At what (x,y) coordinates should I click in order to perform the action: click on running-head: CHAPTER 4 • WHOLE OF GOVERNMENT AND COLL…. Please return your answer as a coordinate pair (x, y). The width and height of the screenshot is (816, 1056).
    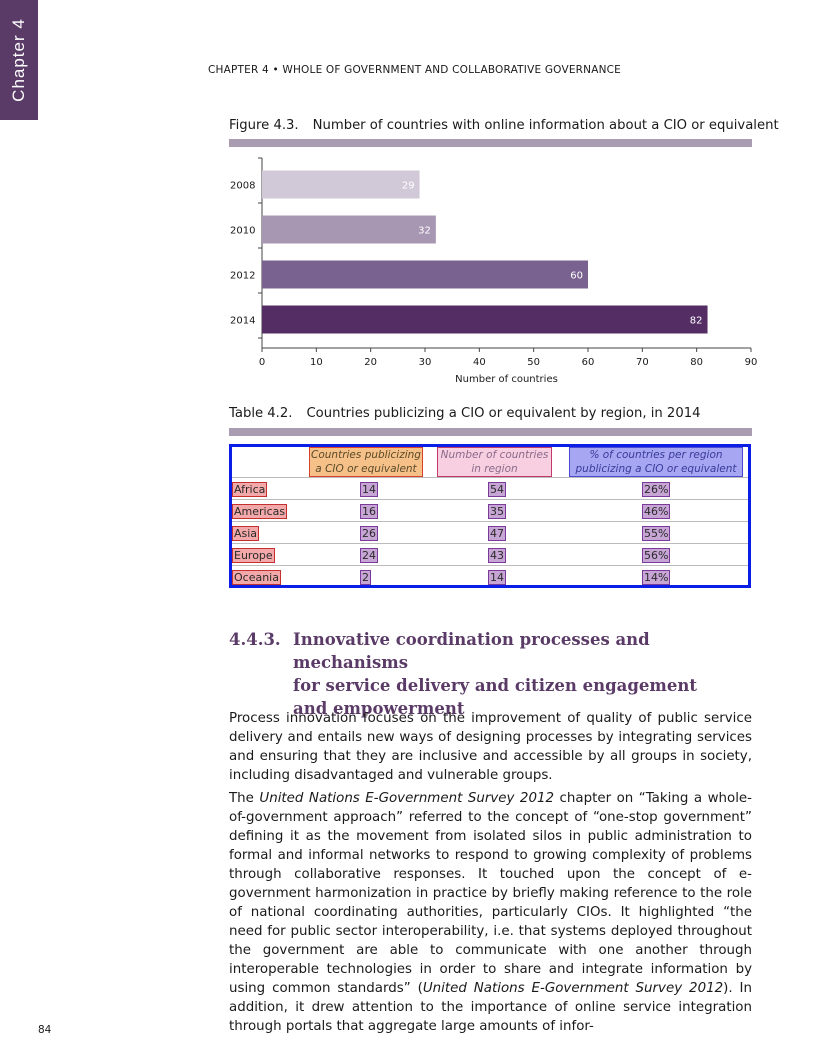
    Looking at the image, I should click on (415, 70).